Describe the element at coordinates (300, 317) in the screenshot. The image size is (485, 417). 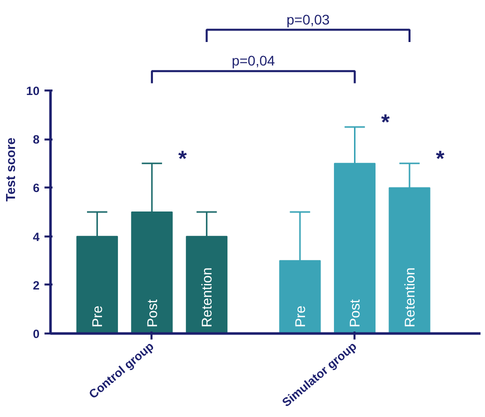
I see `text: Pre` at that location.